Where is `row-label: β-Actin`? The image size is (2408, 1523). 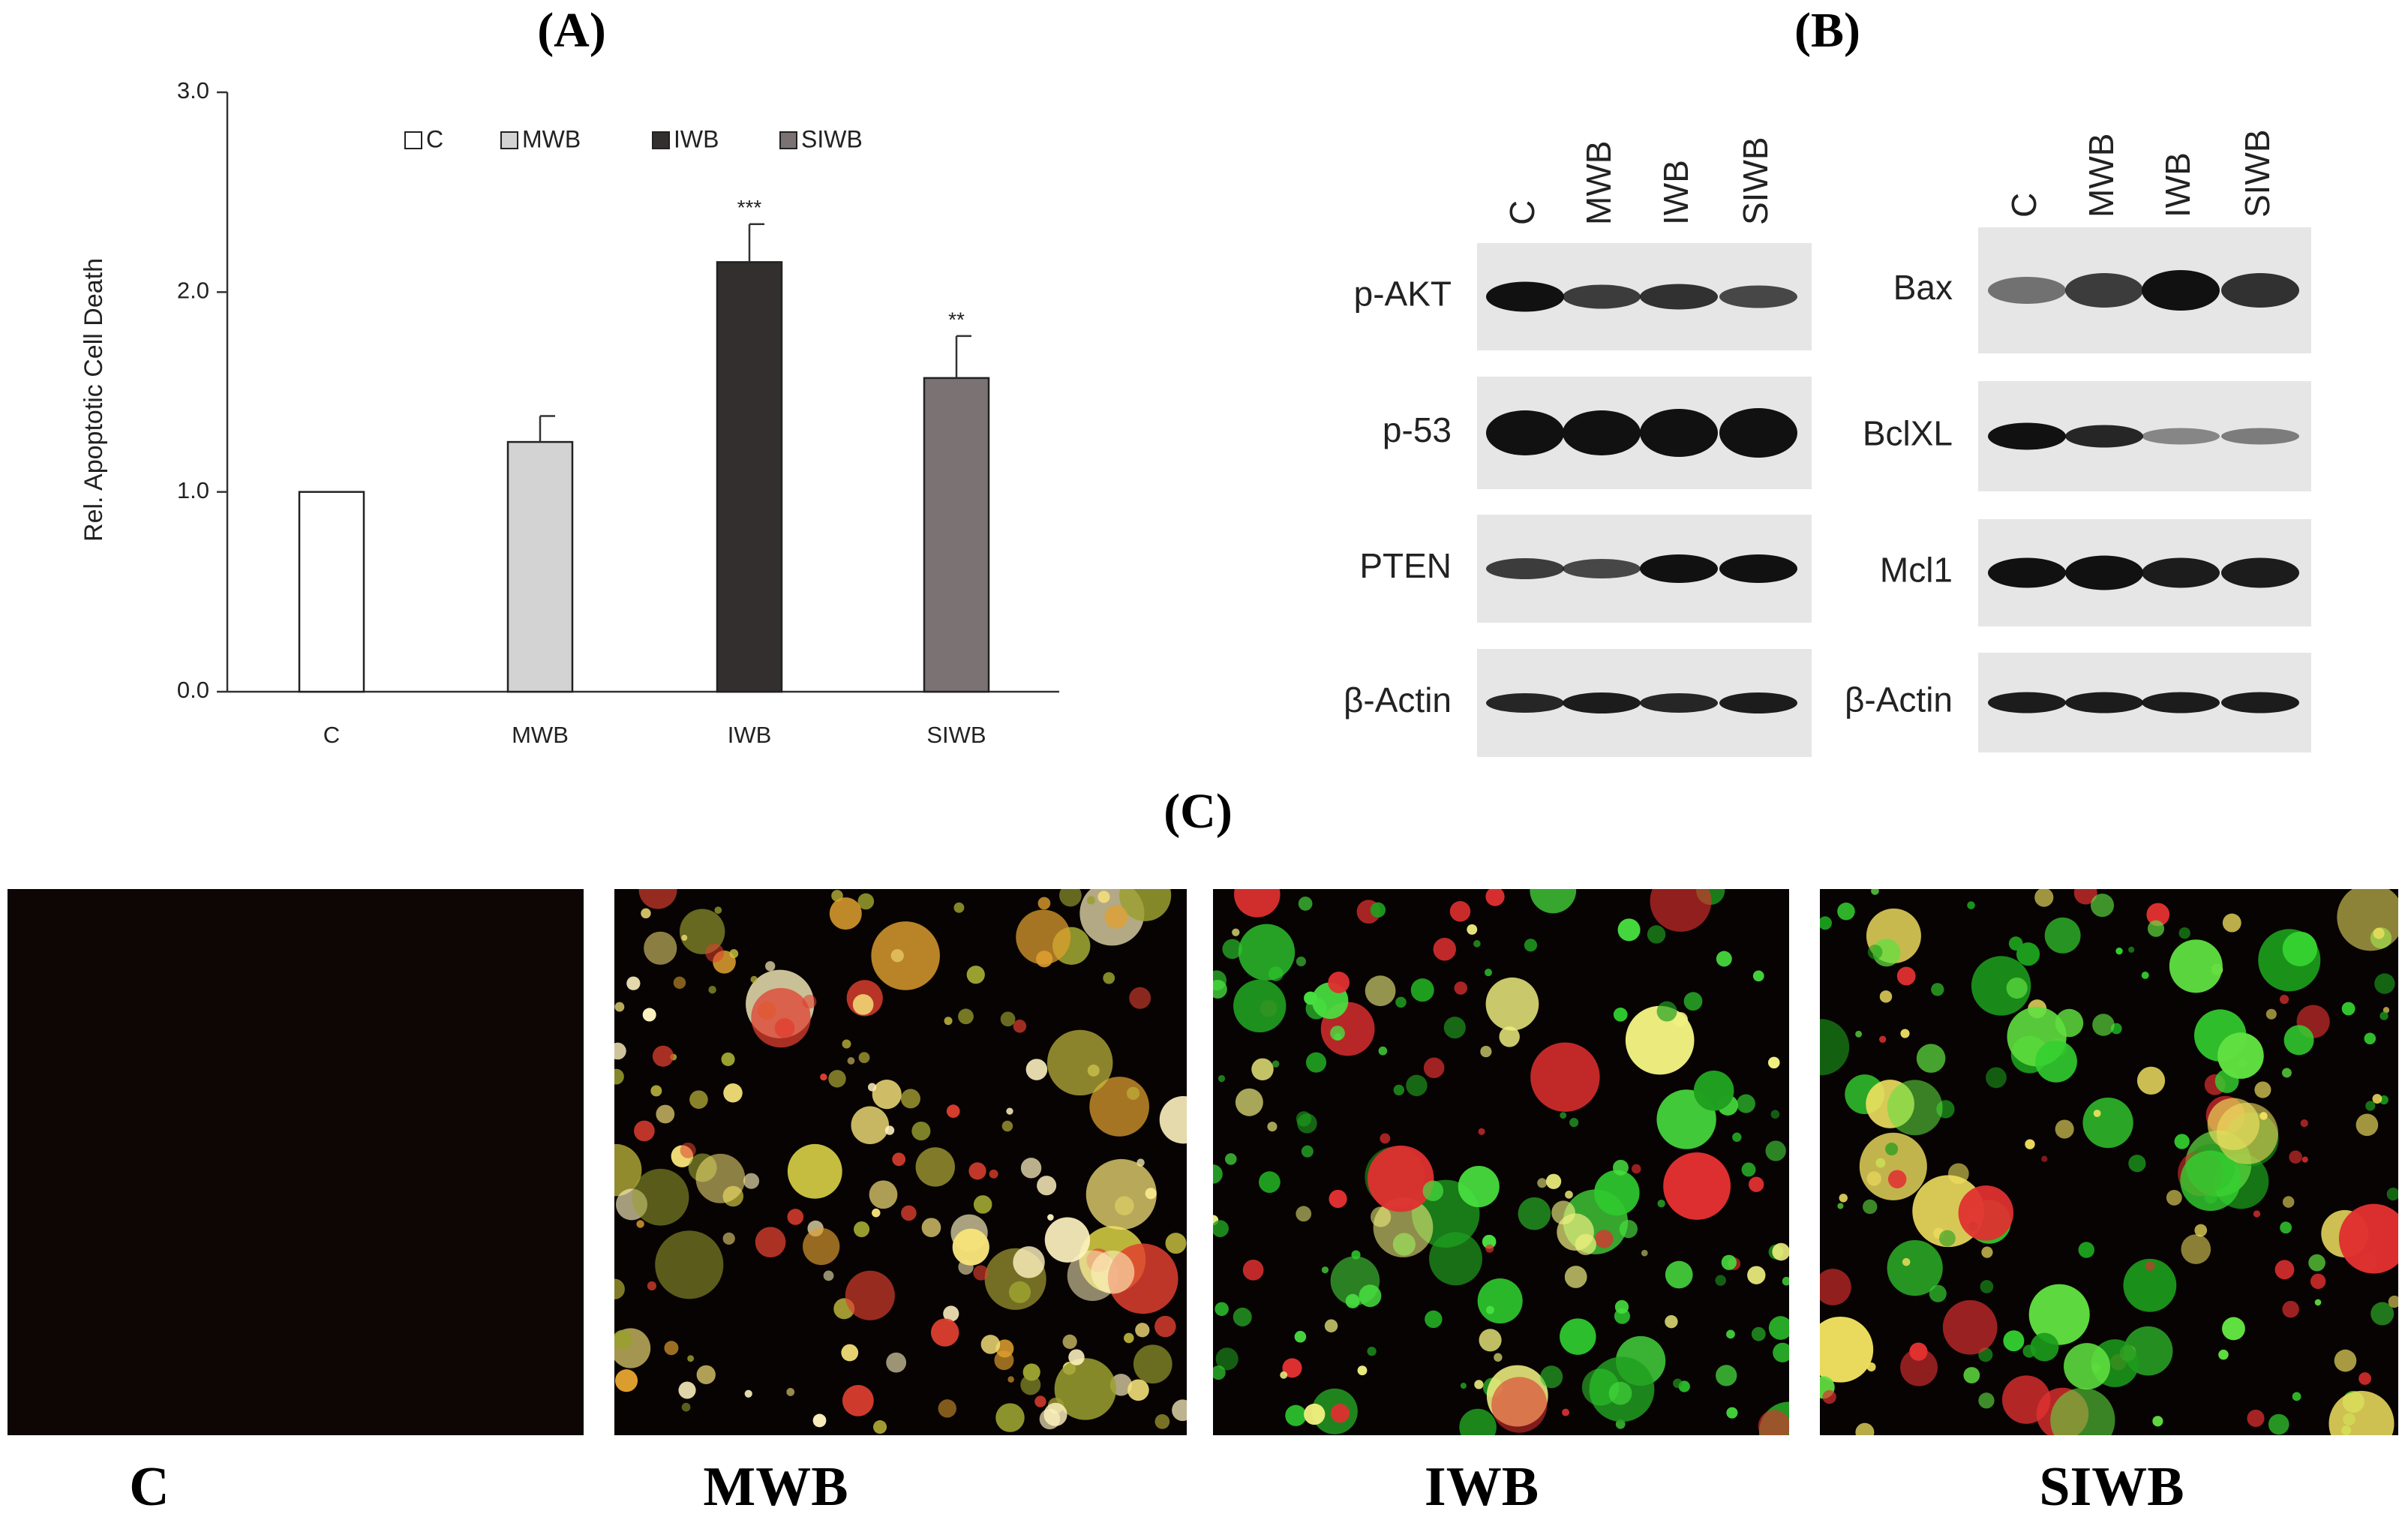
row-label: β-Actin is located at coordinates (1398, 699).